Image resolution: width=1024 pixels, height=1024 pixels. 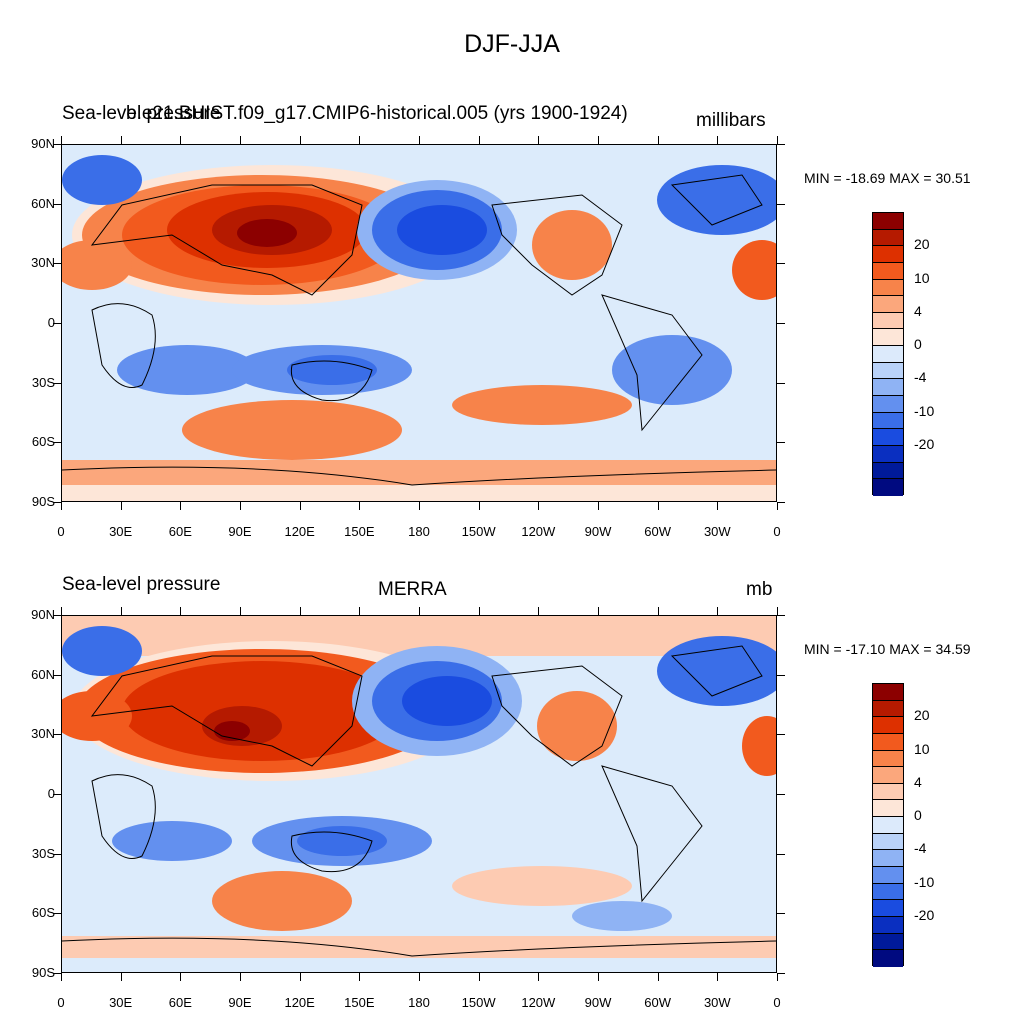 I want to click on lat-tick-label: 30N, so click(x=43, y=734).